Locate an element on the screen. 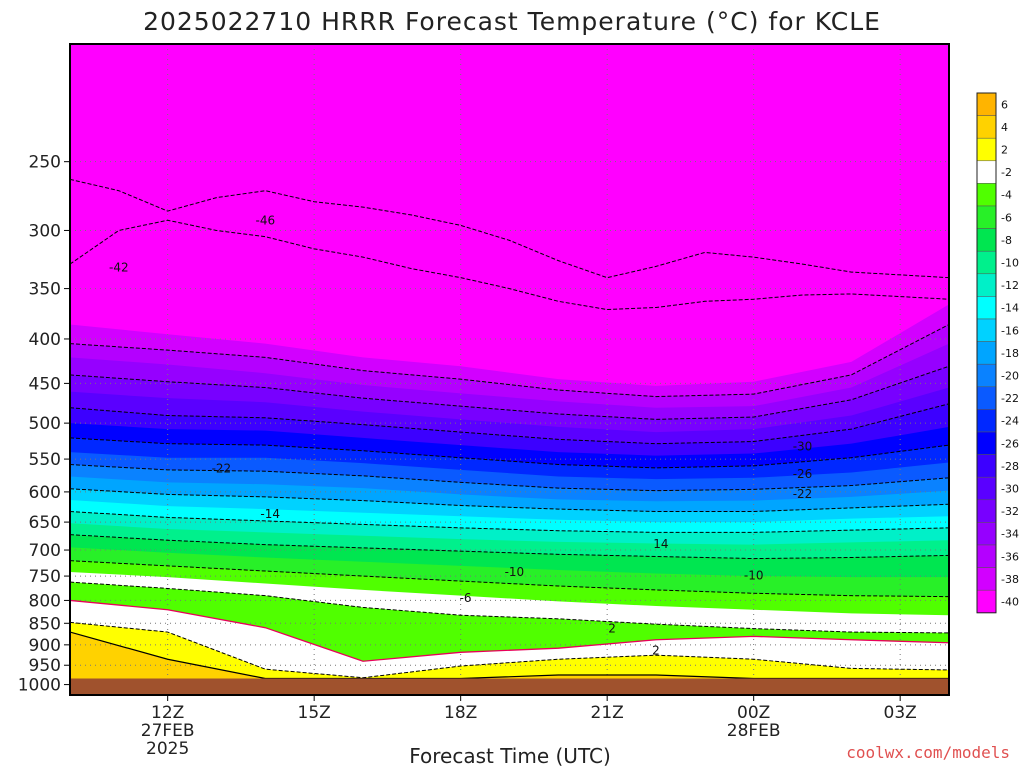 The height and width of the screenshot is (768, 1024). colorbar-label--22: -22 is located at coordinates (1010, 398).